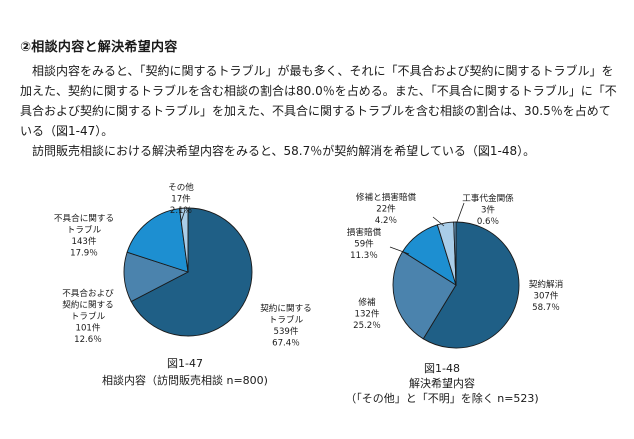  Describe the element at coordinates (286, 331) in the screenshot. I see `chart1-slice-1-label-line: 539件` at that location.